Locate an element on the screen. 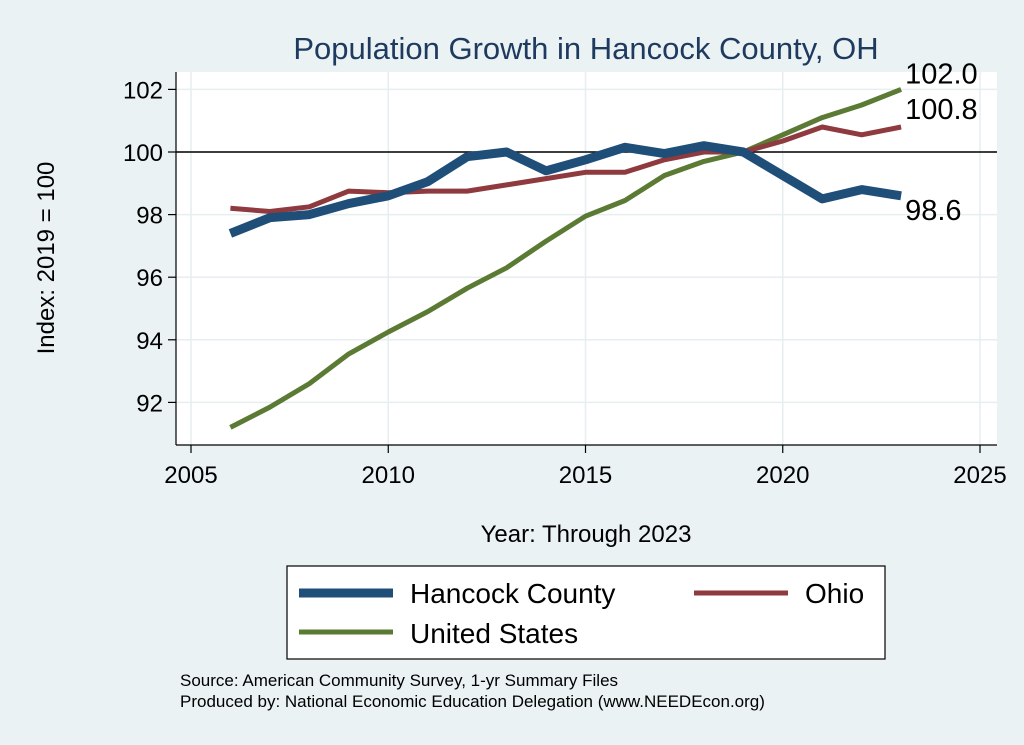 This screenshot has height=745, width=1024. series-line-ohio is located at coordinates (566, 169).